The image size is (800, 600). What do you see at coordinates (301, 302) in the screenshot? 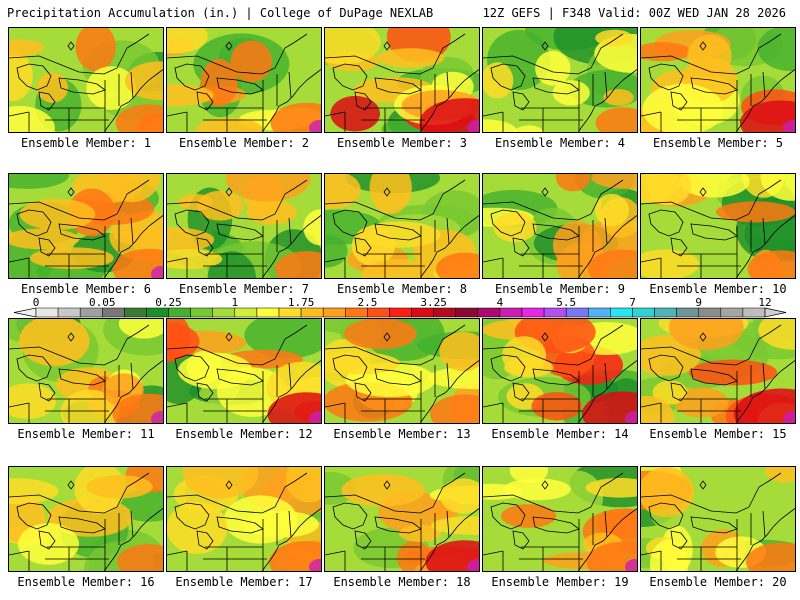
I see `colorbar-tick-label: 1.75` at bounding box center [301, 302].